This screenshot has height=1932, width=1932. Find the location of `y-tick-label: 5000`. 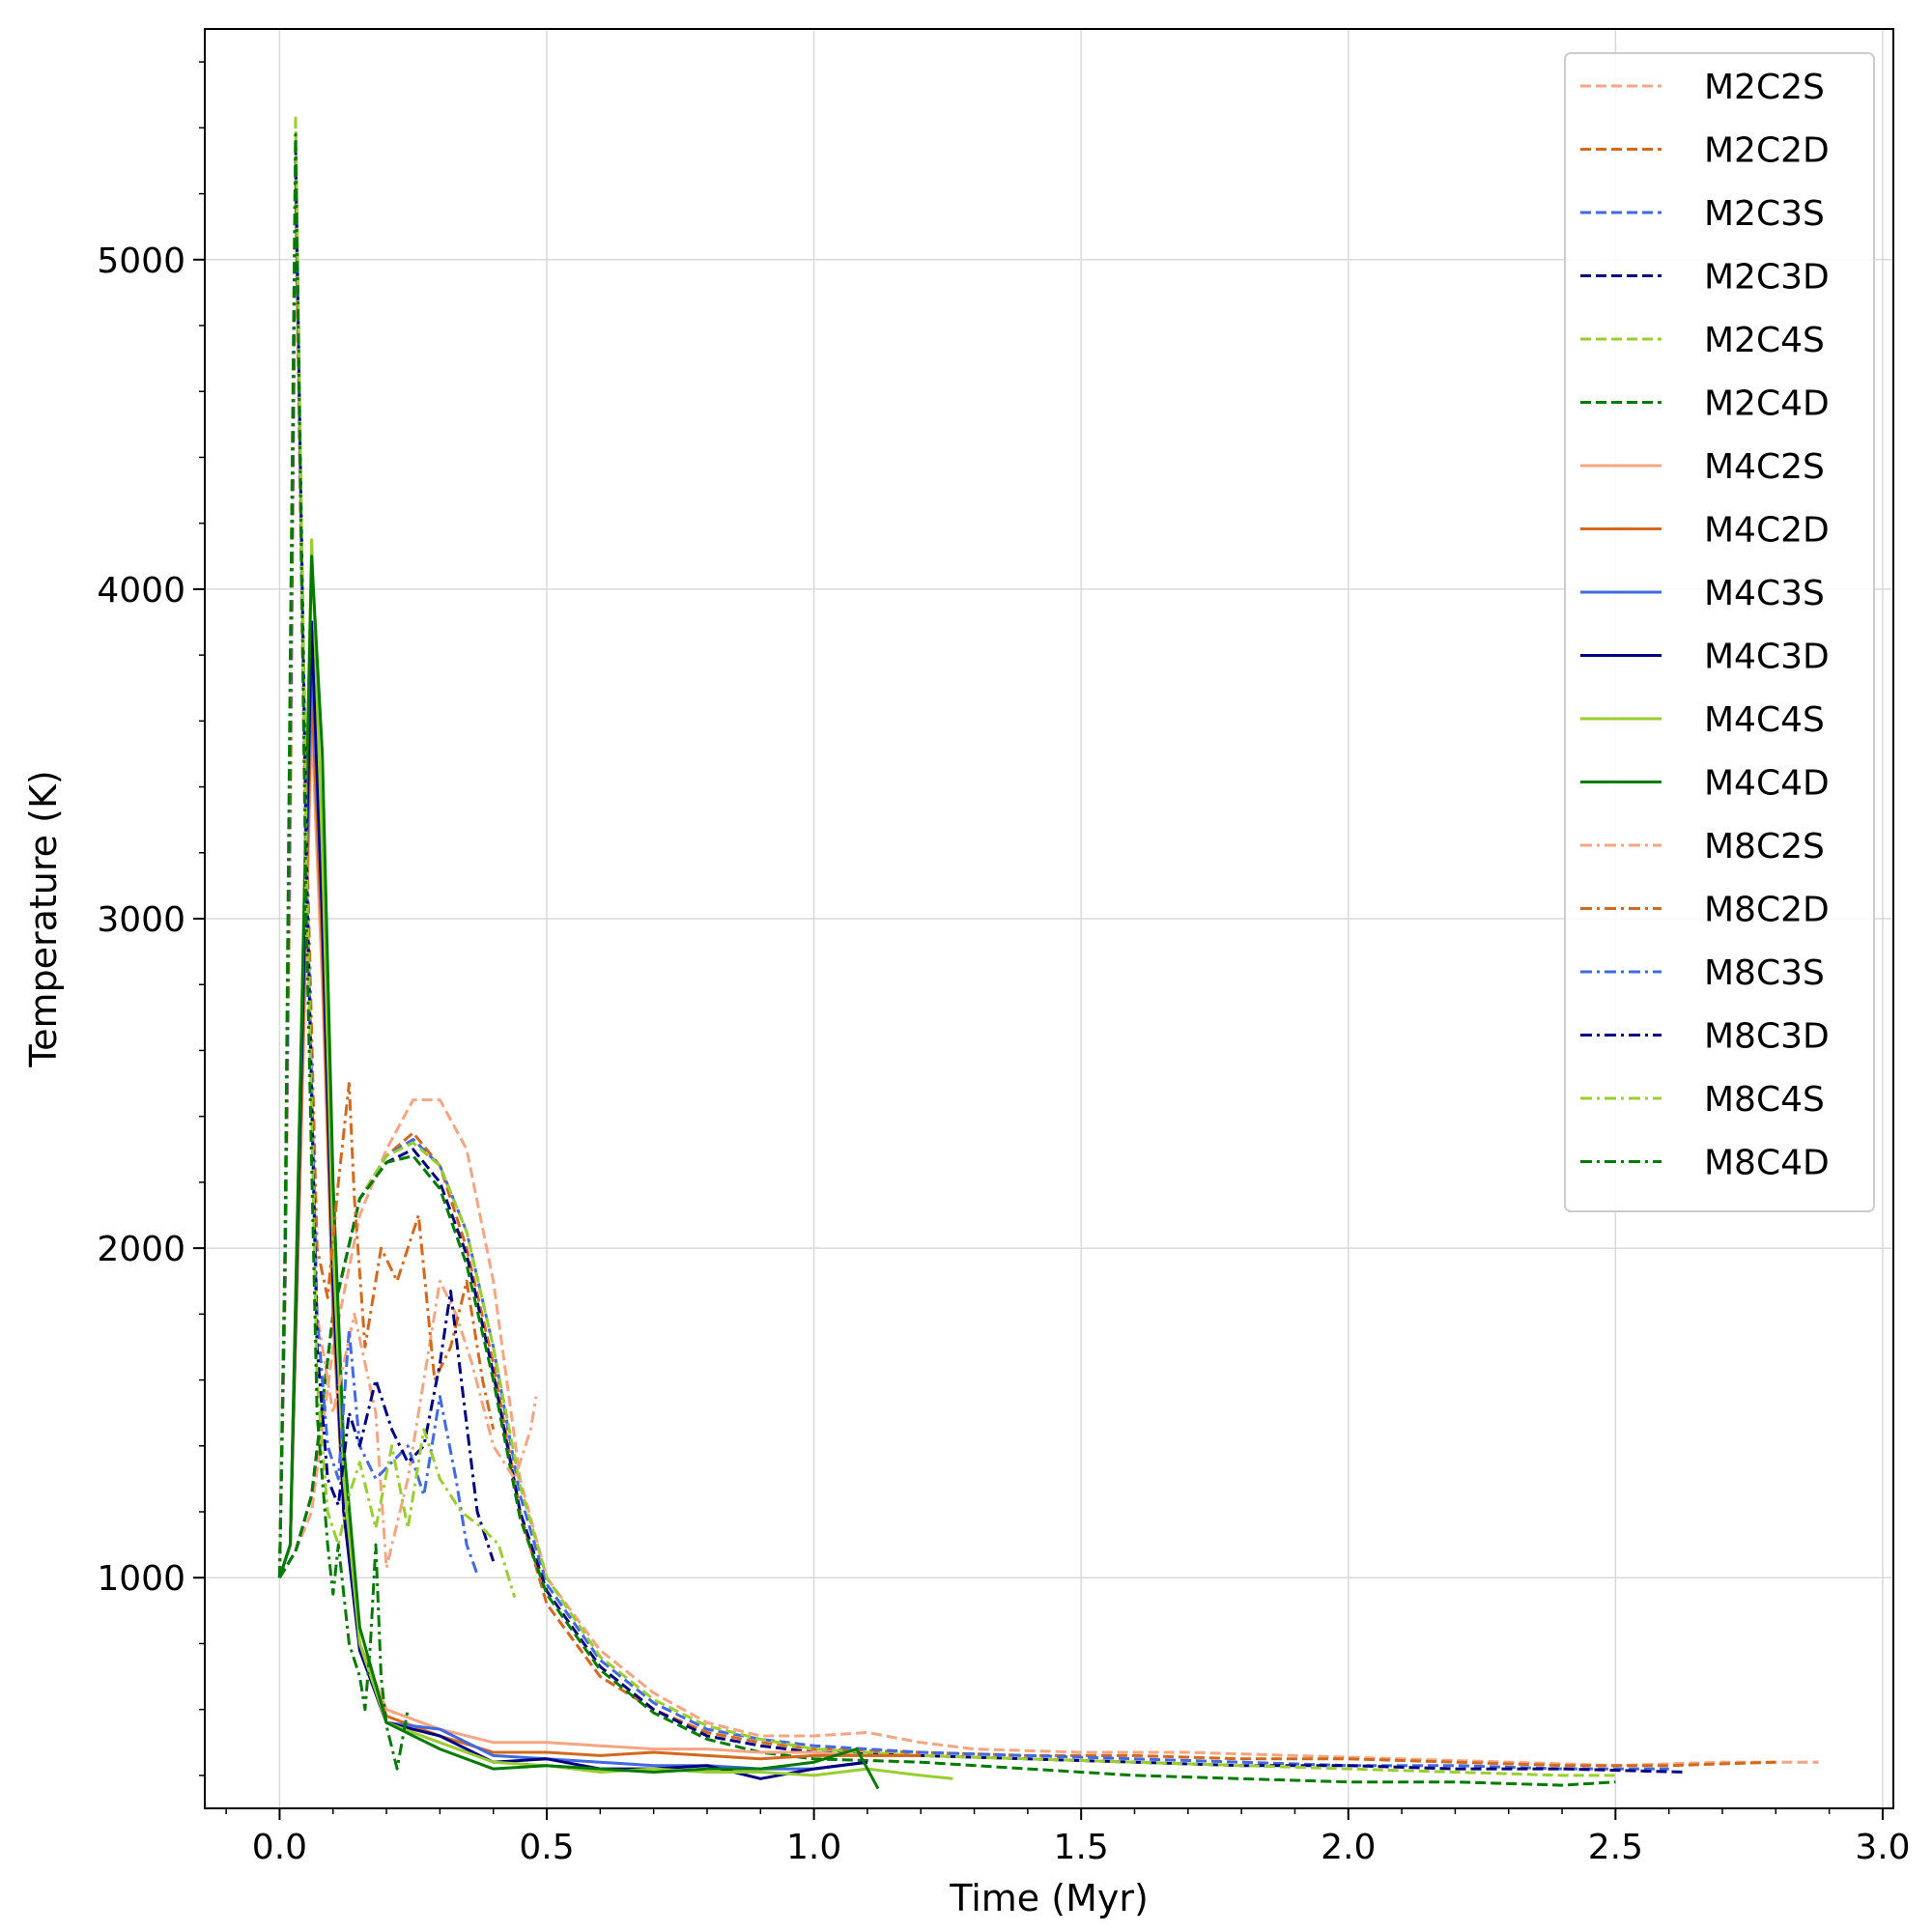

y-tick-label: 5000 is located at coordinates (141, 261).